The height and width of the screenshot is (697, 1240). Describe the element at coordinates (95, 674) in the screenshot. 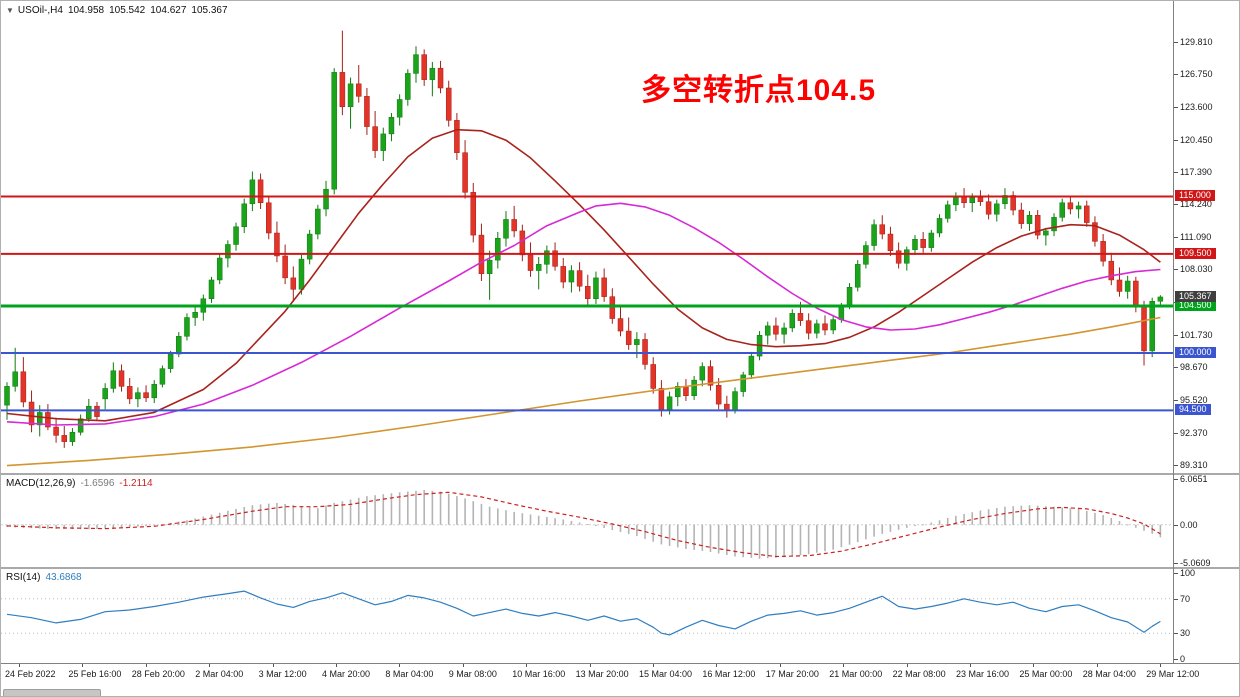

I see `time-tick-label: 25 Feb 16:00` at that location.